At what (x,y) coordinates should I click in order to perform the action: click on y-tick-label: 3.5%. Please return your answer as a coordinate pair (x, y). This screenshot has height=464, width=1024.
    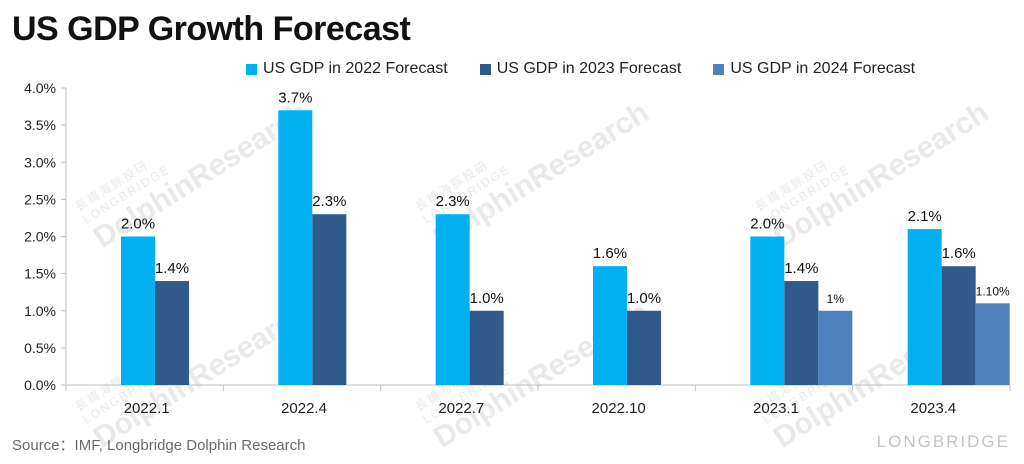
    Looking at the image, I should click on (40, 125).